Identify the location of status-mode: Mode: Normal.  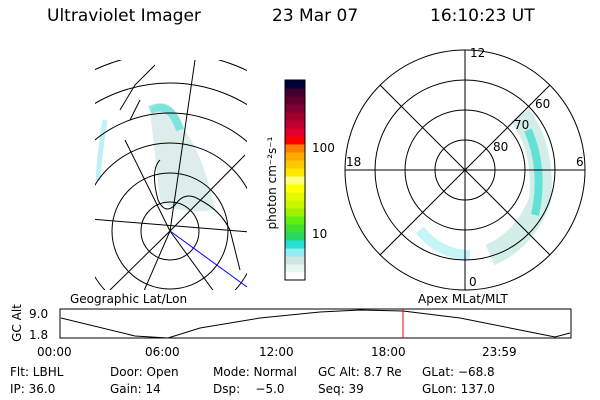
(255, 372).